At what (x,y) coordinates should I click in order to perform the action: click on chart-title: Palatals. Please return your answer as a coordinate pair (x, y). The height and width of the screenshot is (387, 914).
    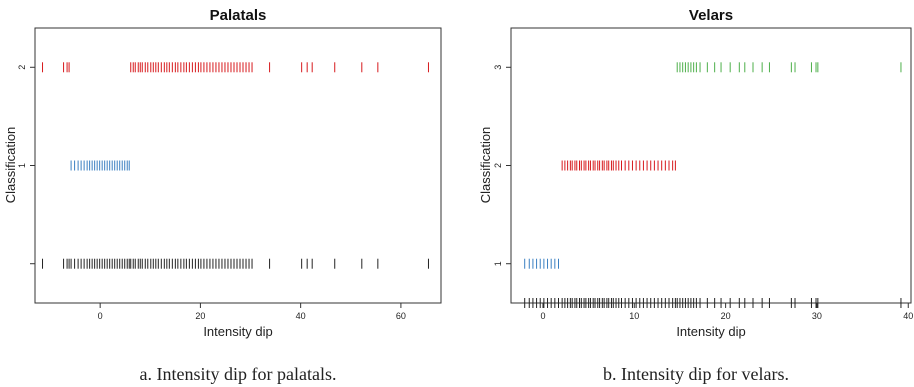
    Looking at the image, I should click on (238, 15).